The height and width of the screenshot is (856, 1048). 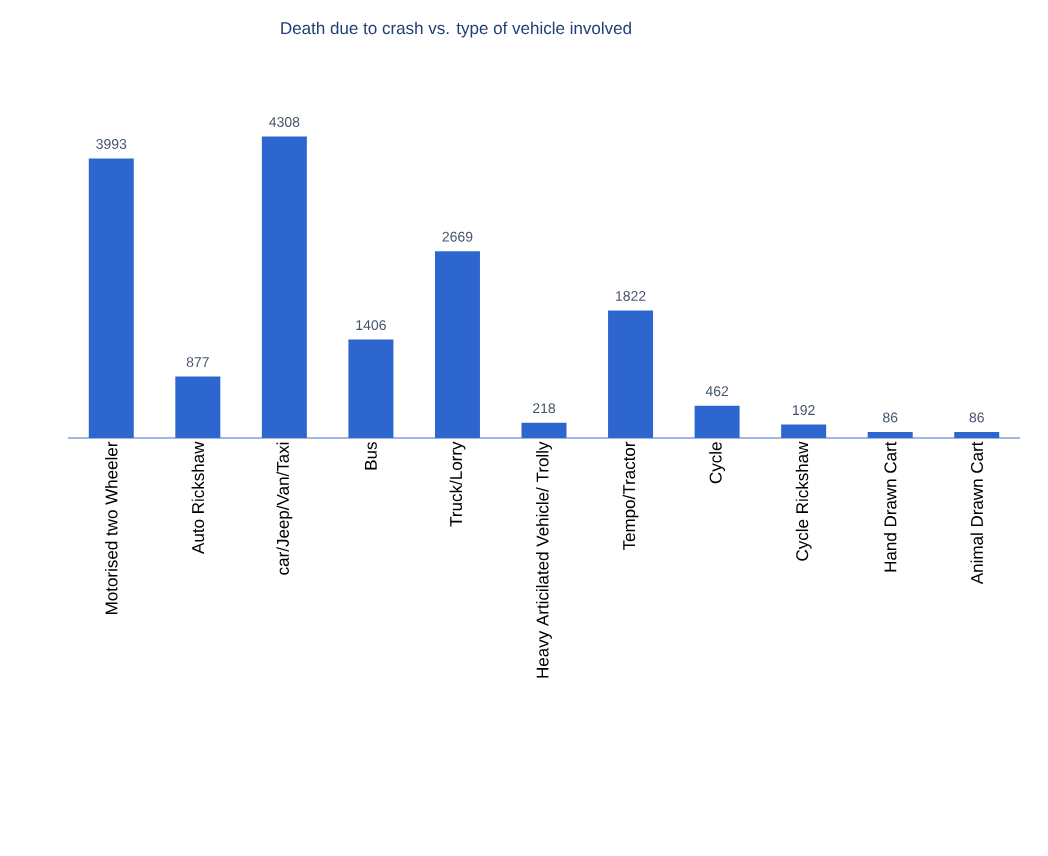 I want to click on x-tick-label: Heavy Articilated Vehicle/ Trolly, so click(x=544, y=559).